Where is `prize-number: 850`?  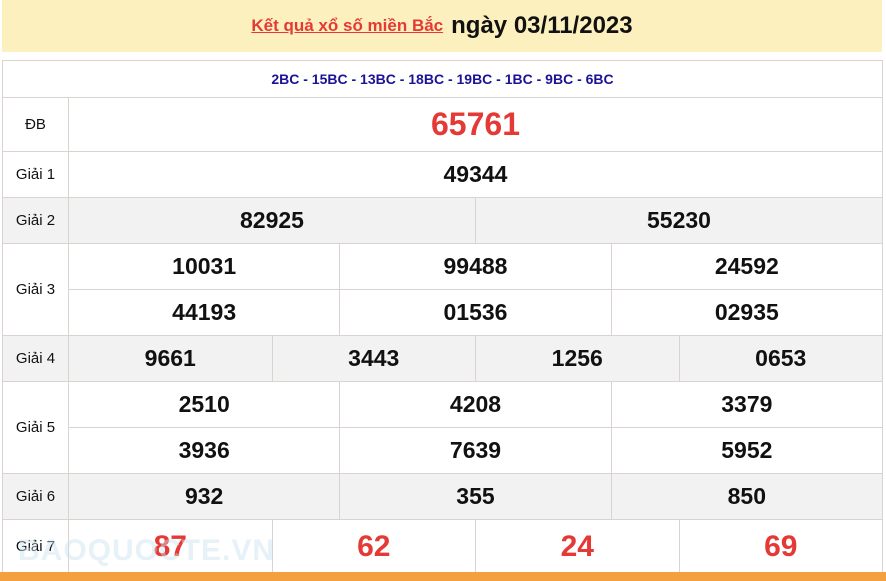 prize-number: 850 is located at coordinates (746, 496).